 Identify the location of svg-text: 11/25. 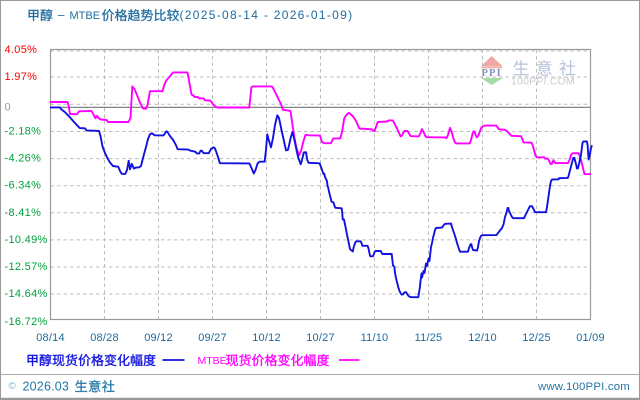
(429, 338).